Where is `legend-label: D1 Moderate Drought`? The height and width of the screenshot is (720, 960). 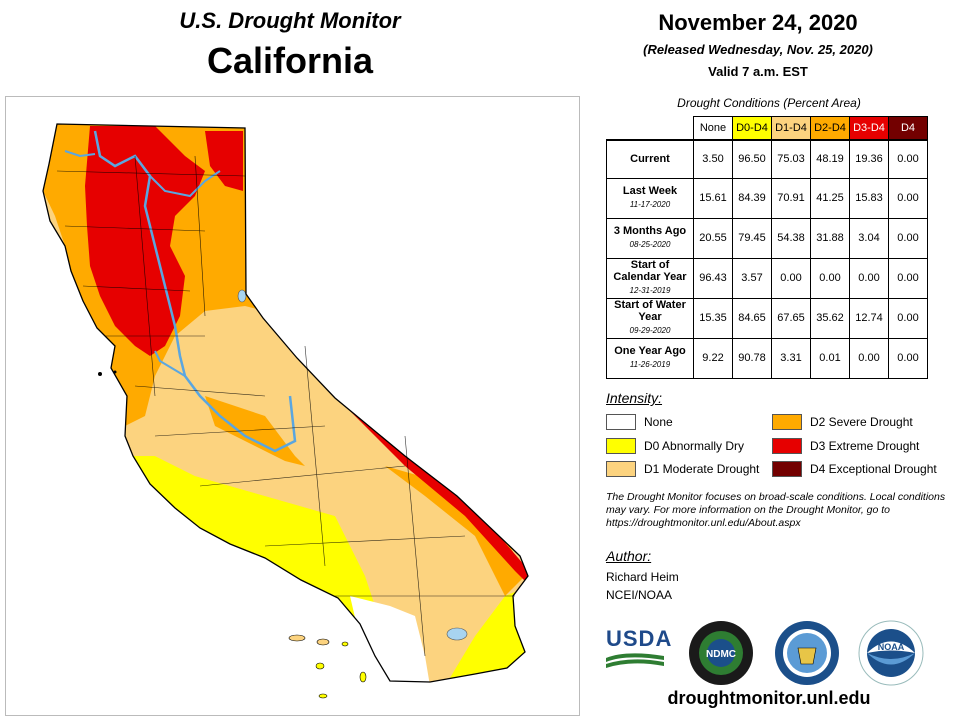 legend-label: D1 Moderate Drought is located at coordinates (702, 469).